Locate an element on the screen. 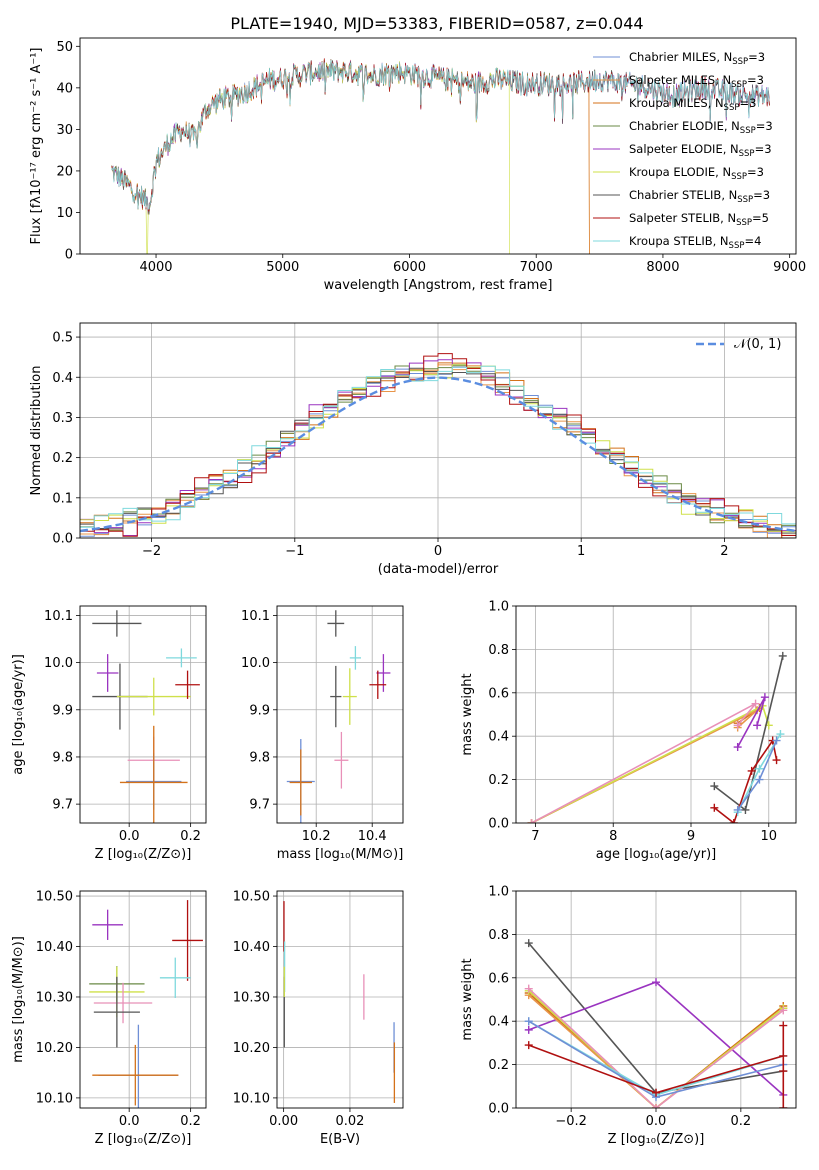  y-tick-label: 10.40 is located at coordinates (251, 947).